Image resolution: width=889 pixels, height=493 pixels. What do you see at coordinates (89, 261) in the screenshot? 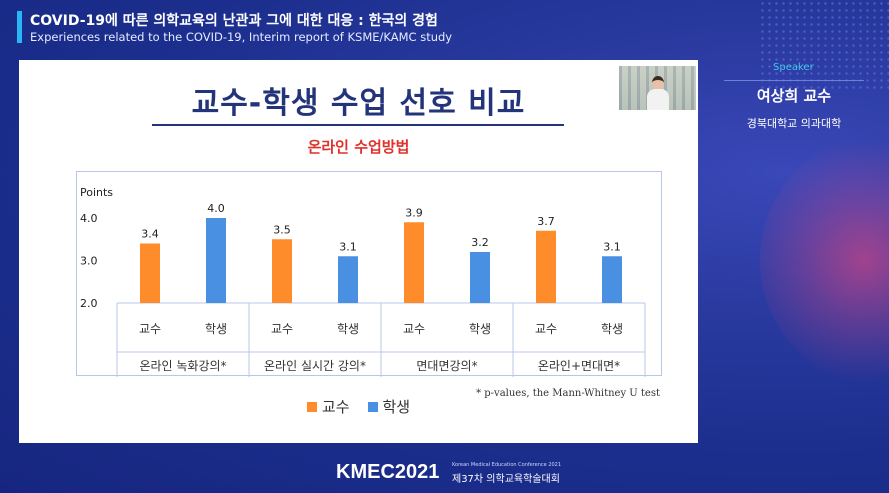
I see `y-tick-label: 3.0` at bounding box center [89, 261].